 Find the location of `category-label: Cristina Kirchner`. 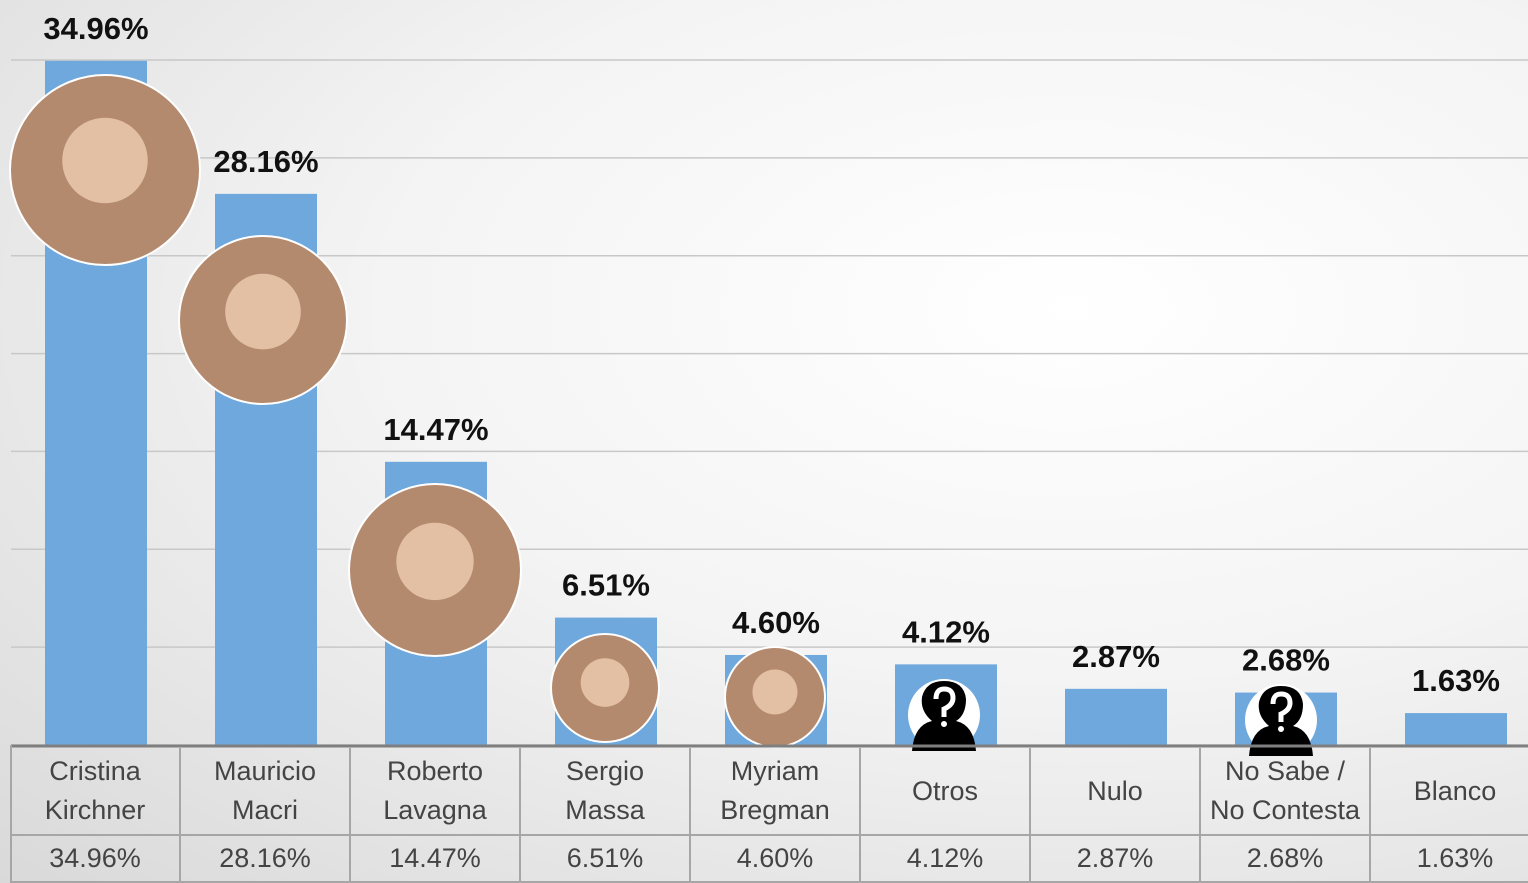

category-label: Cristina Kirchner is located at coordinates (96, 792).